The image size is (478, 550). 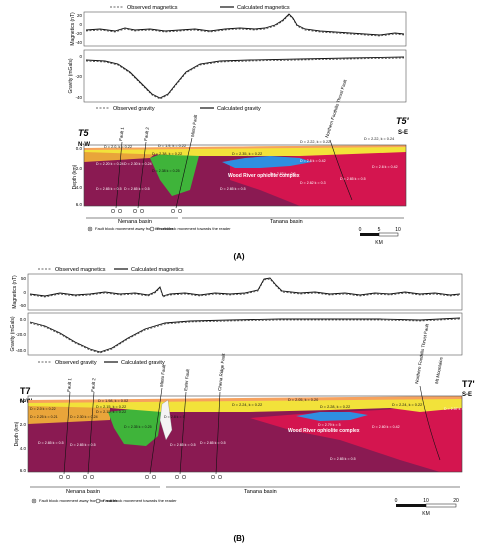 I want to click on block-label: D = 2.22, k = 0.24, so click(x=379, y=139).